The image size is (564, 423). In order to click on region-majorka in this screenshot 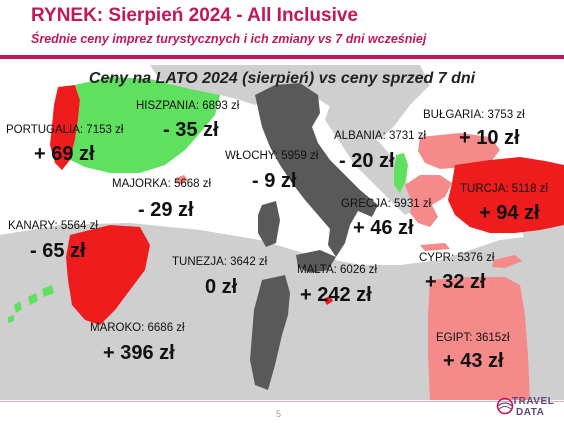, I will do `click(181, 179)`.